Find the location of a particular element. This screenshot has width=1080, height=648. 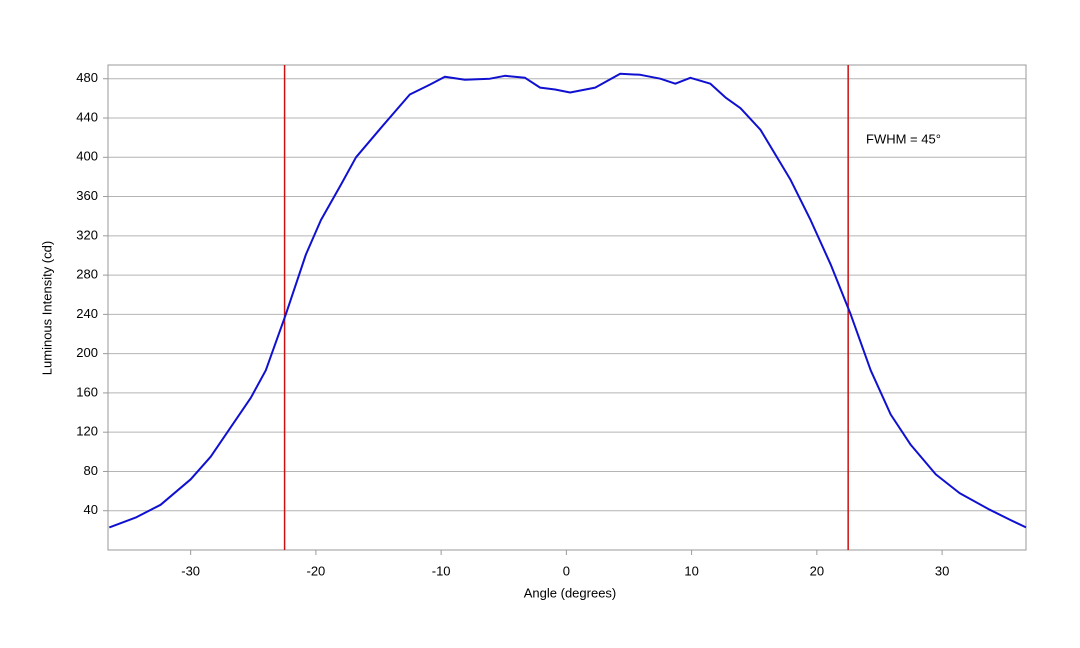

x-tick-label: 10 is located at coordinates (691, 570).